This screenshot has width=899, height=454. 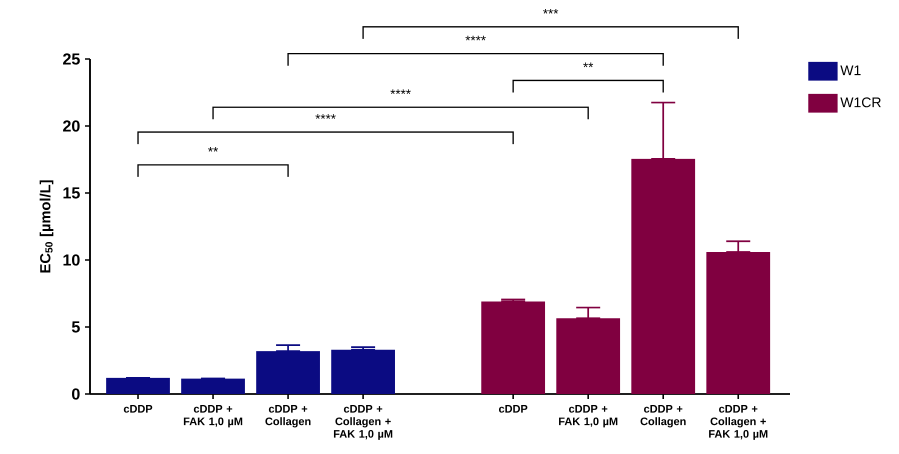 I want to click on y-tick-label: 25, so click(x=71, y=59).